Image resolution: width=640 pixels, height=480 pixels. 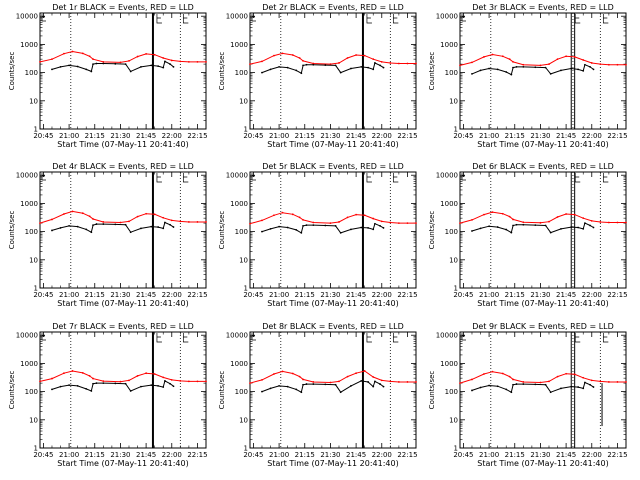 What do you see at coordinates (279, 295) in the screenshot?
I see `x-tick-label: 21:00` at bounding box center [279, 295].